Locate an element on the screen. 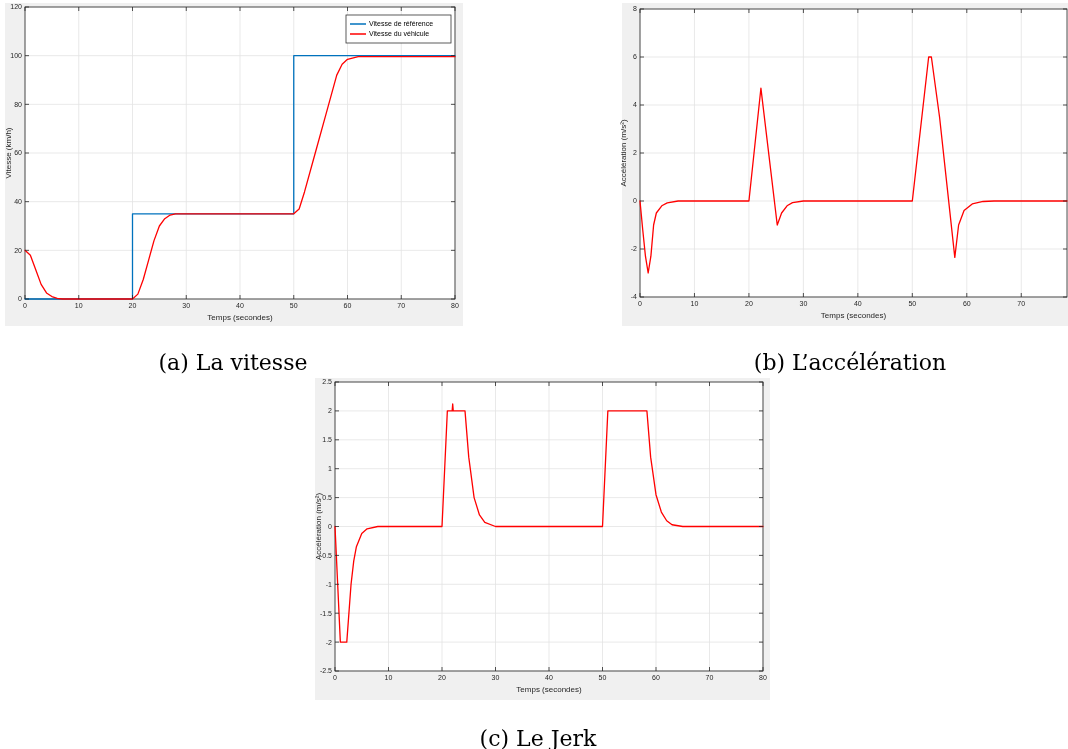 The image size is (1068, 749). line-series is located at coordinates (549, 523).